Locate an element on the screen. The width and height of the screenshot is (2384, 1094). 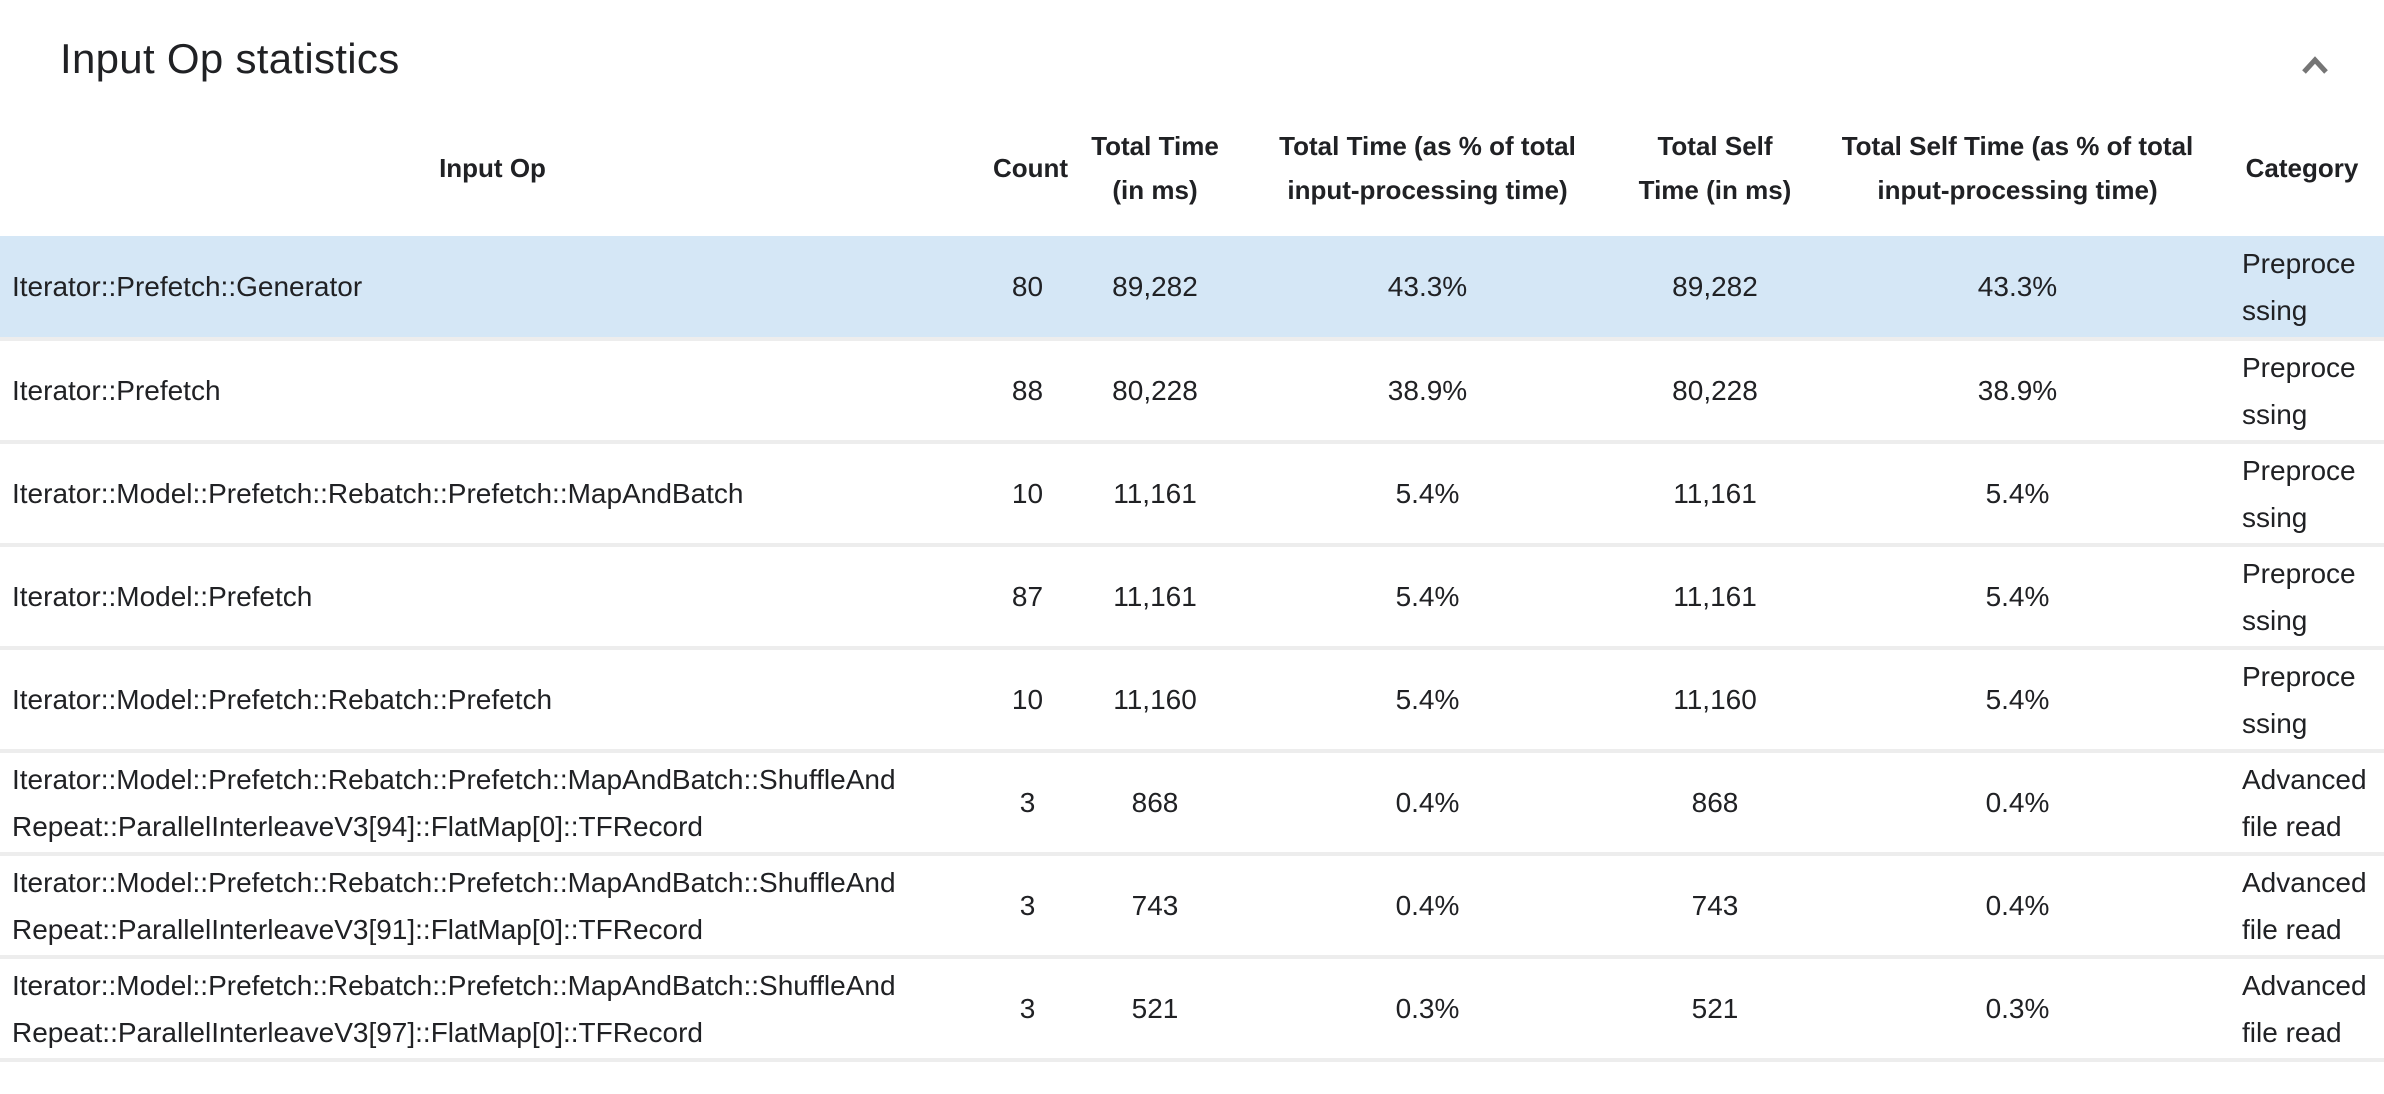
cell-input-op: Iterator::Prefetch is located at coordinates (116, 390).